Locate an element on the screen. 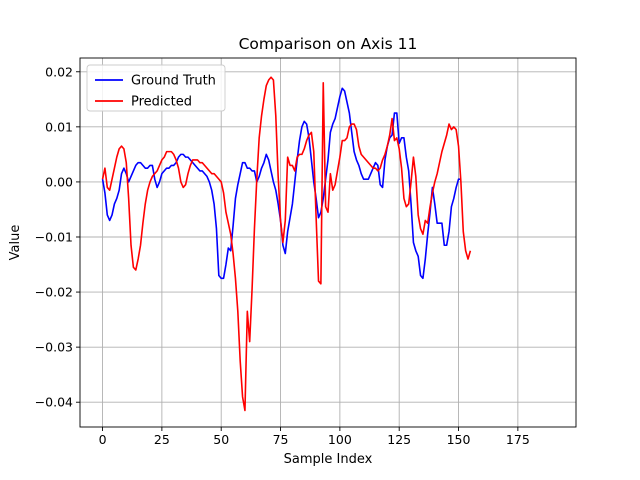  legend-label: Ground Truth is located at coordinates (173, 81).